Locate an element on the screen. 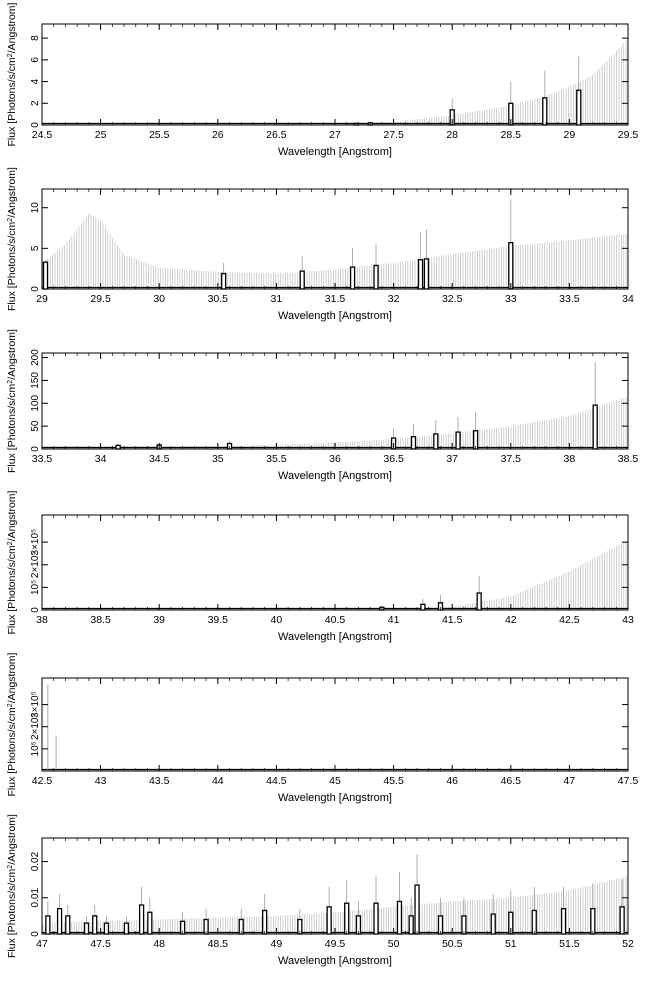 The width and height of the screenshot is (647, 981). x-tick-label: 47.5 is located at coordinates (628, 781).